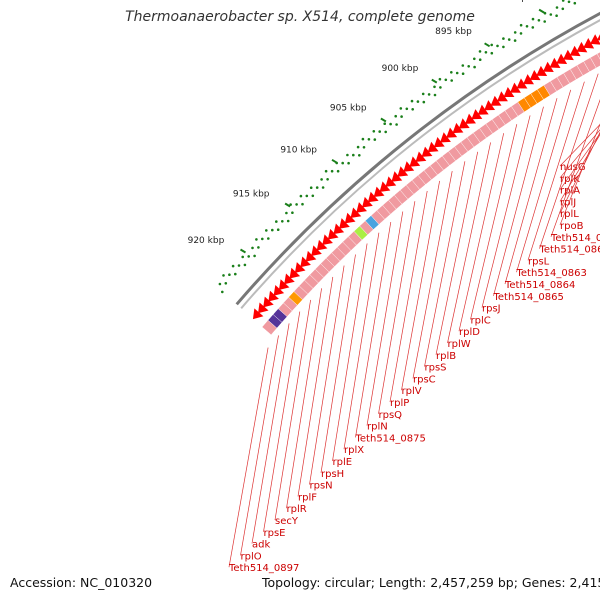  What do you see at coordinates (508, 1) in the screenshot?
I see `ruler-label: 890 kbp` at bounding box center [508, 1].